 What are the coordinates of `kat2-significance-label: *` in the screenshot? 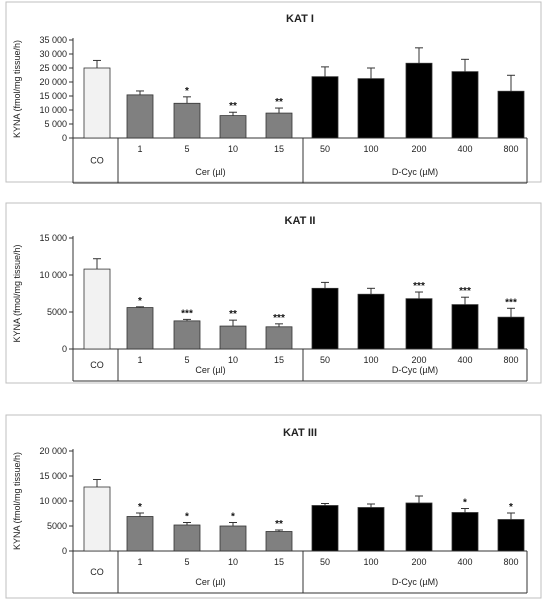 It's located at (140, 301).